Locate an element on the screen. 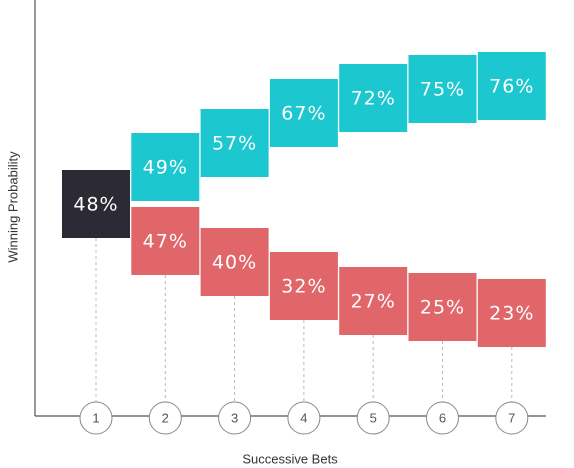 The height and width of the screenshot is (468, 574). y-axis-label: Winning Probability is located at coordinates (12, 207).